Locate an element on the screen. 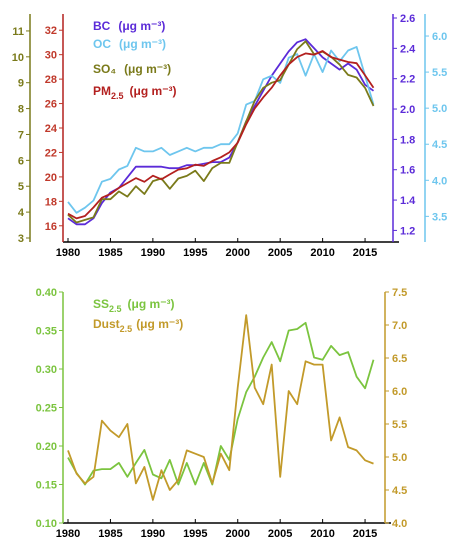 Image resolution: width=459 pixels, height=550 pixels. pm-axis-tick-label: 18 is located at coordinates (51, 202).